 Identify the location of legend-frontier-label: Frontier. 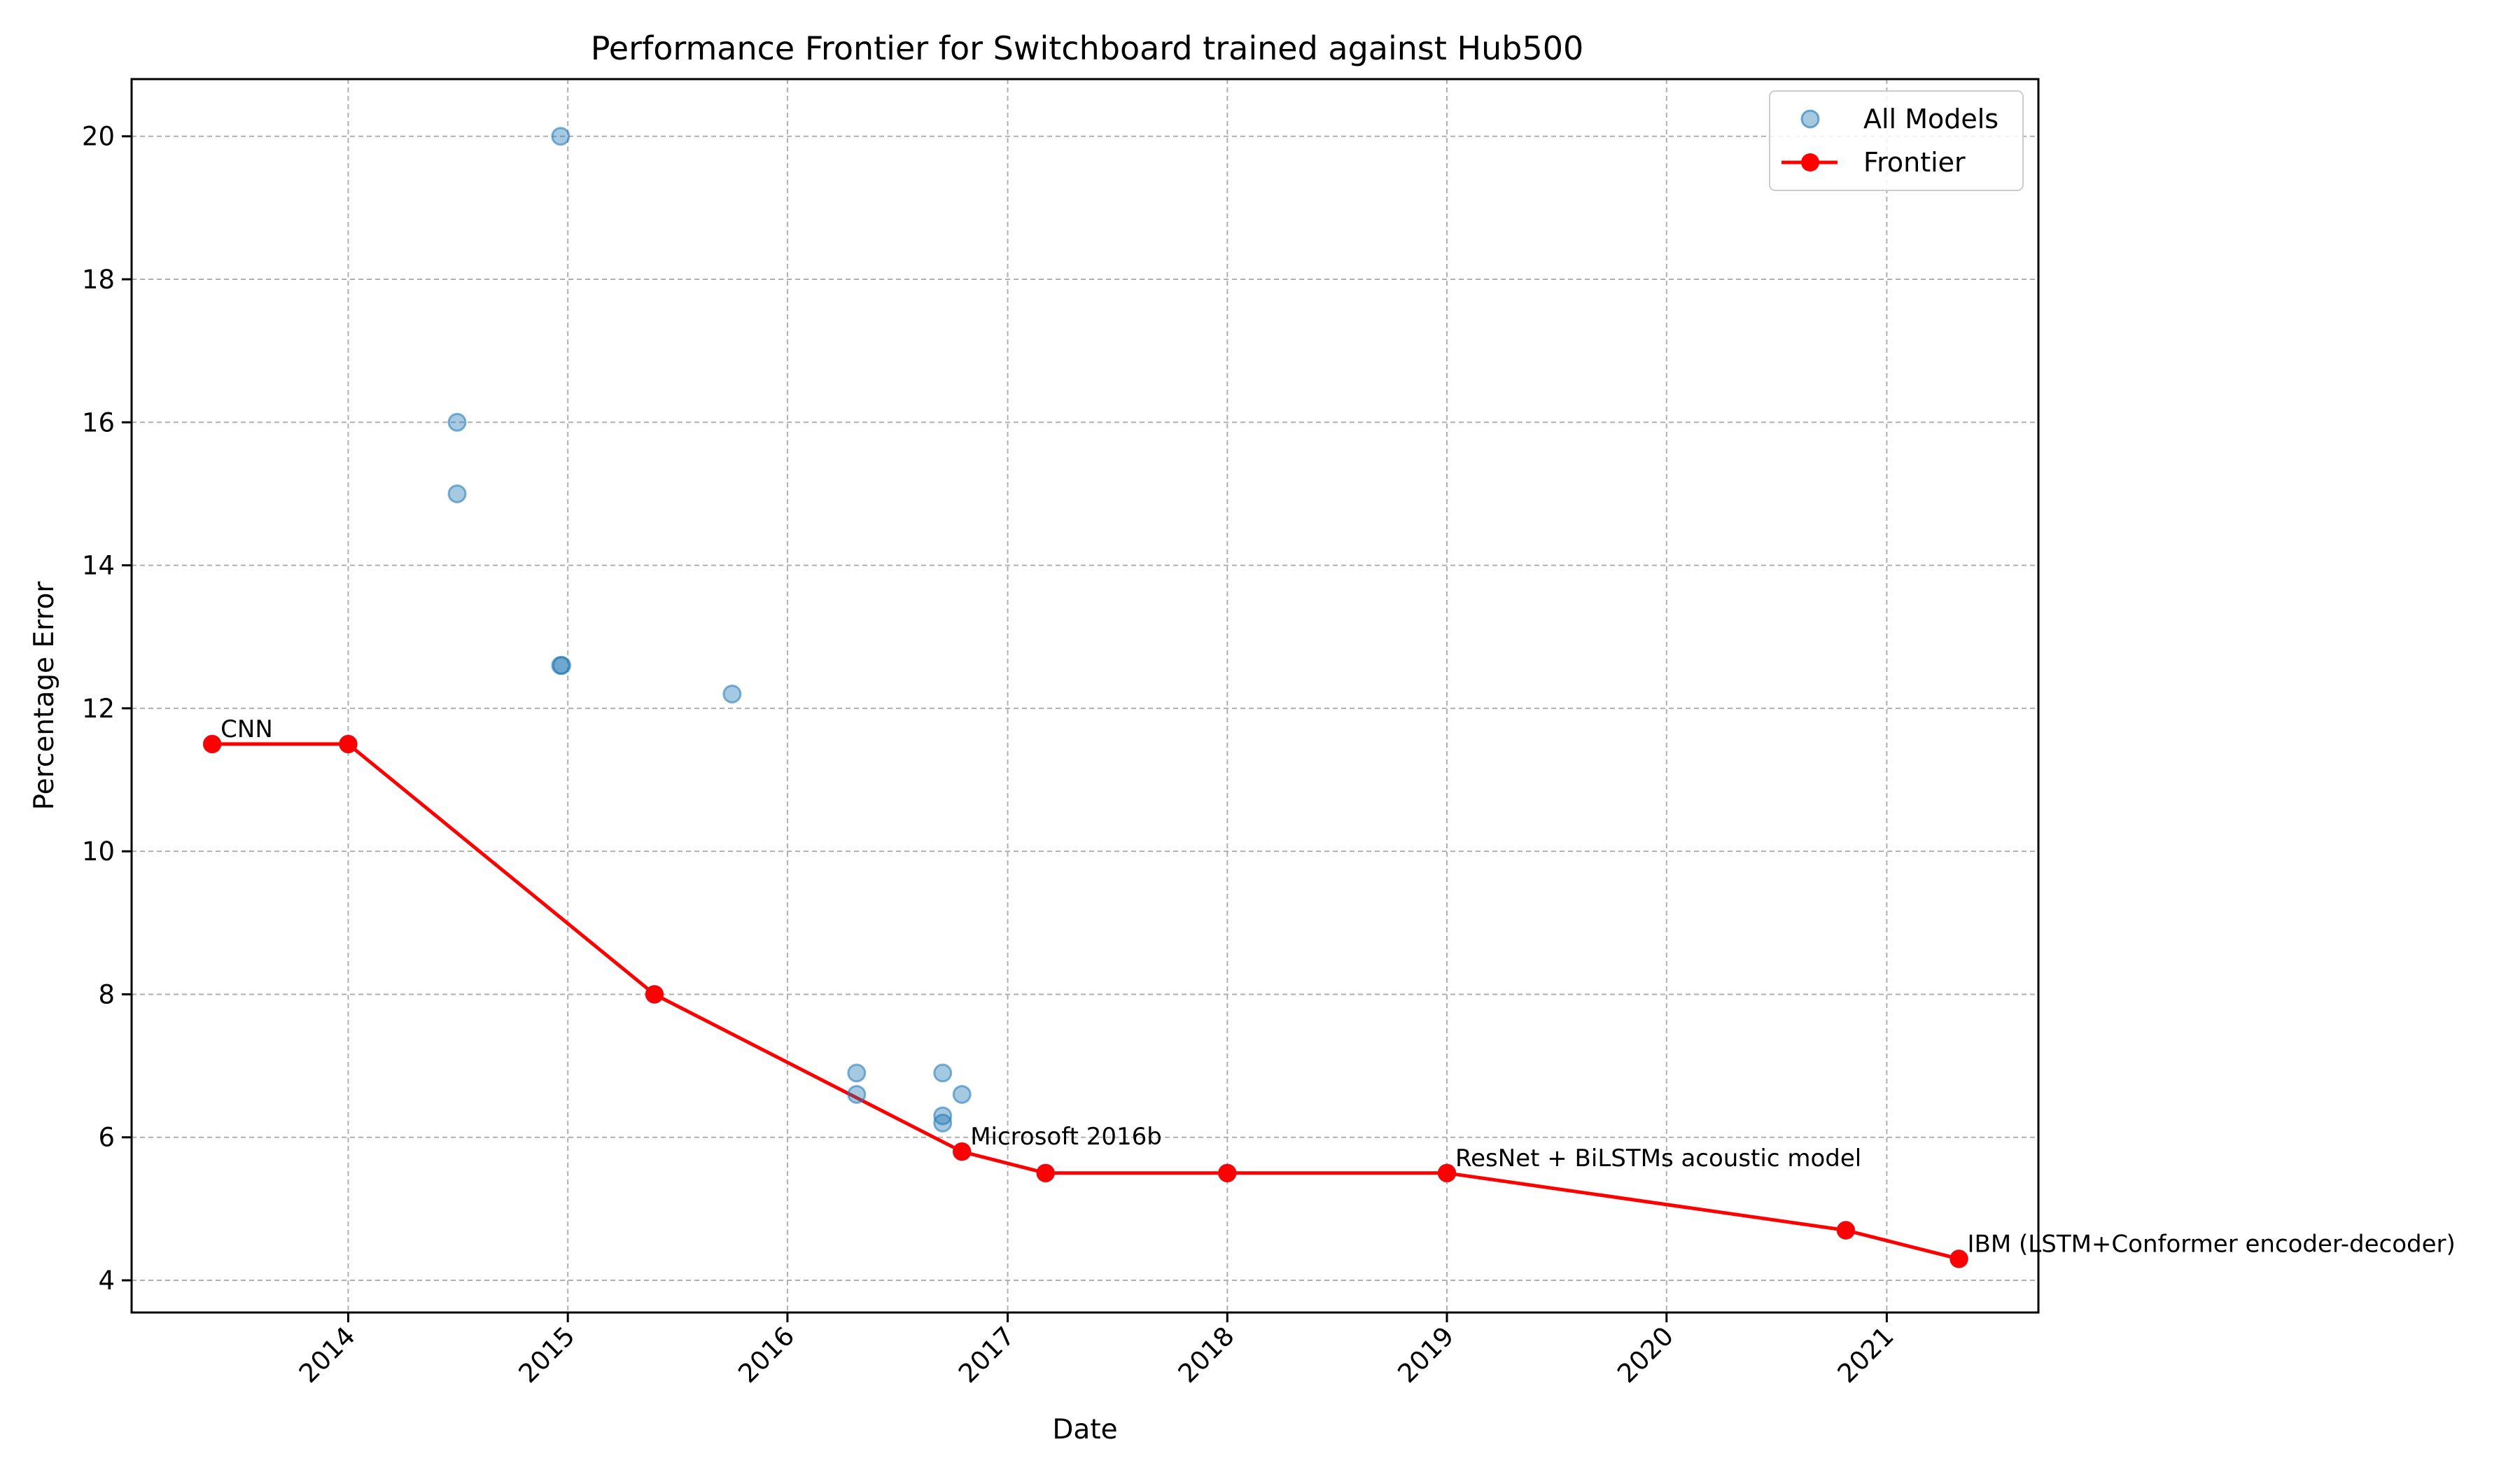
(1914, 162).